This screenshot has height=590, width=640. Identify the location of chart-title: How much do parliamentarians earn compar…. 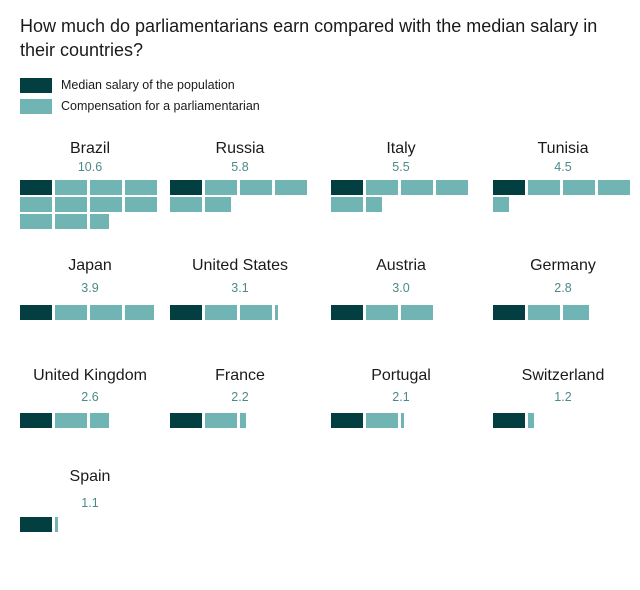
(309, 38).